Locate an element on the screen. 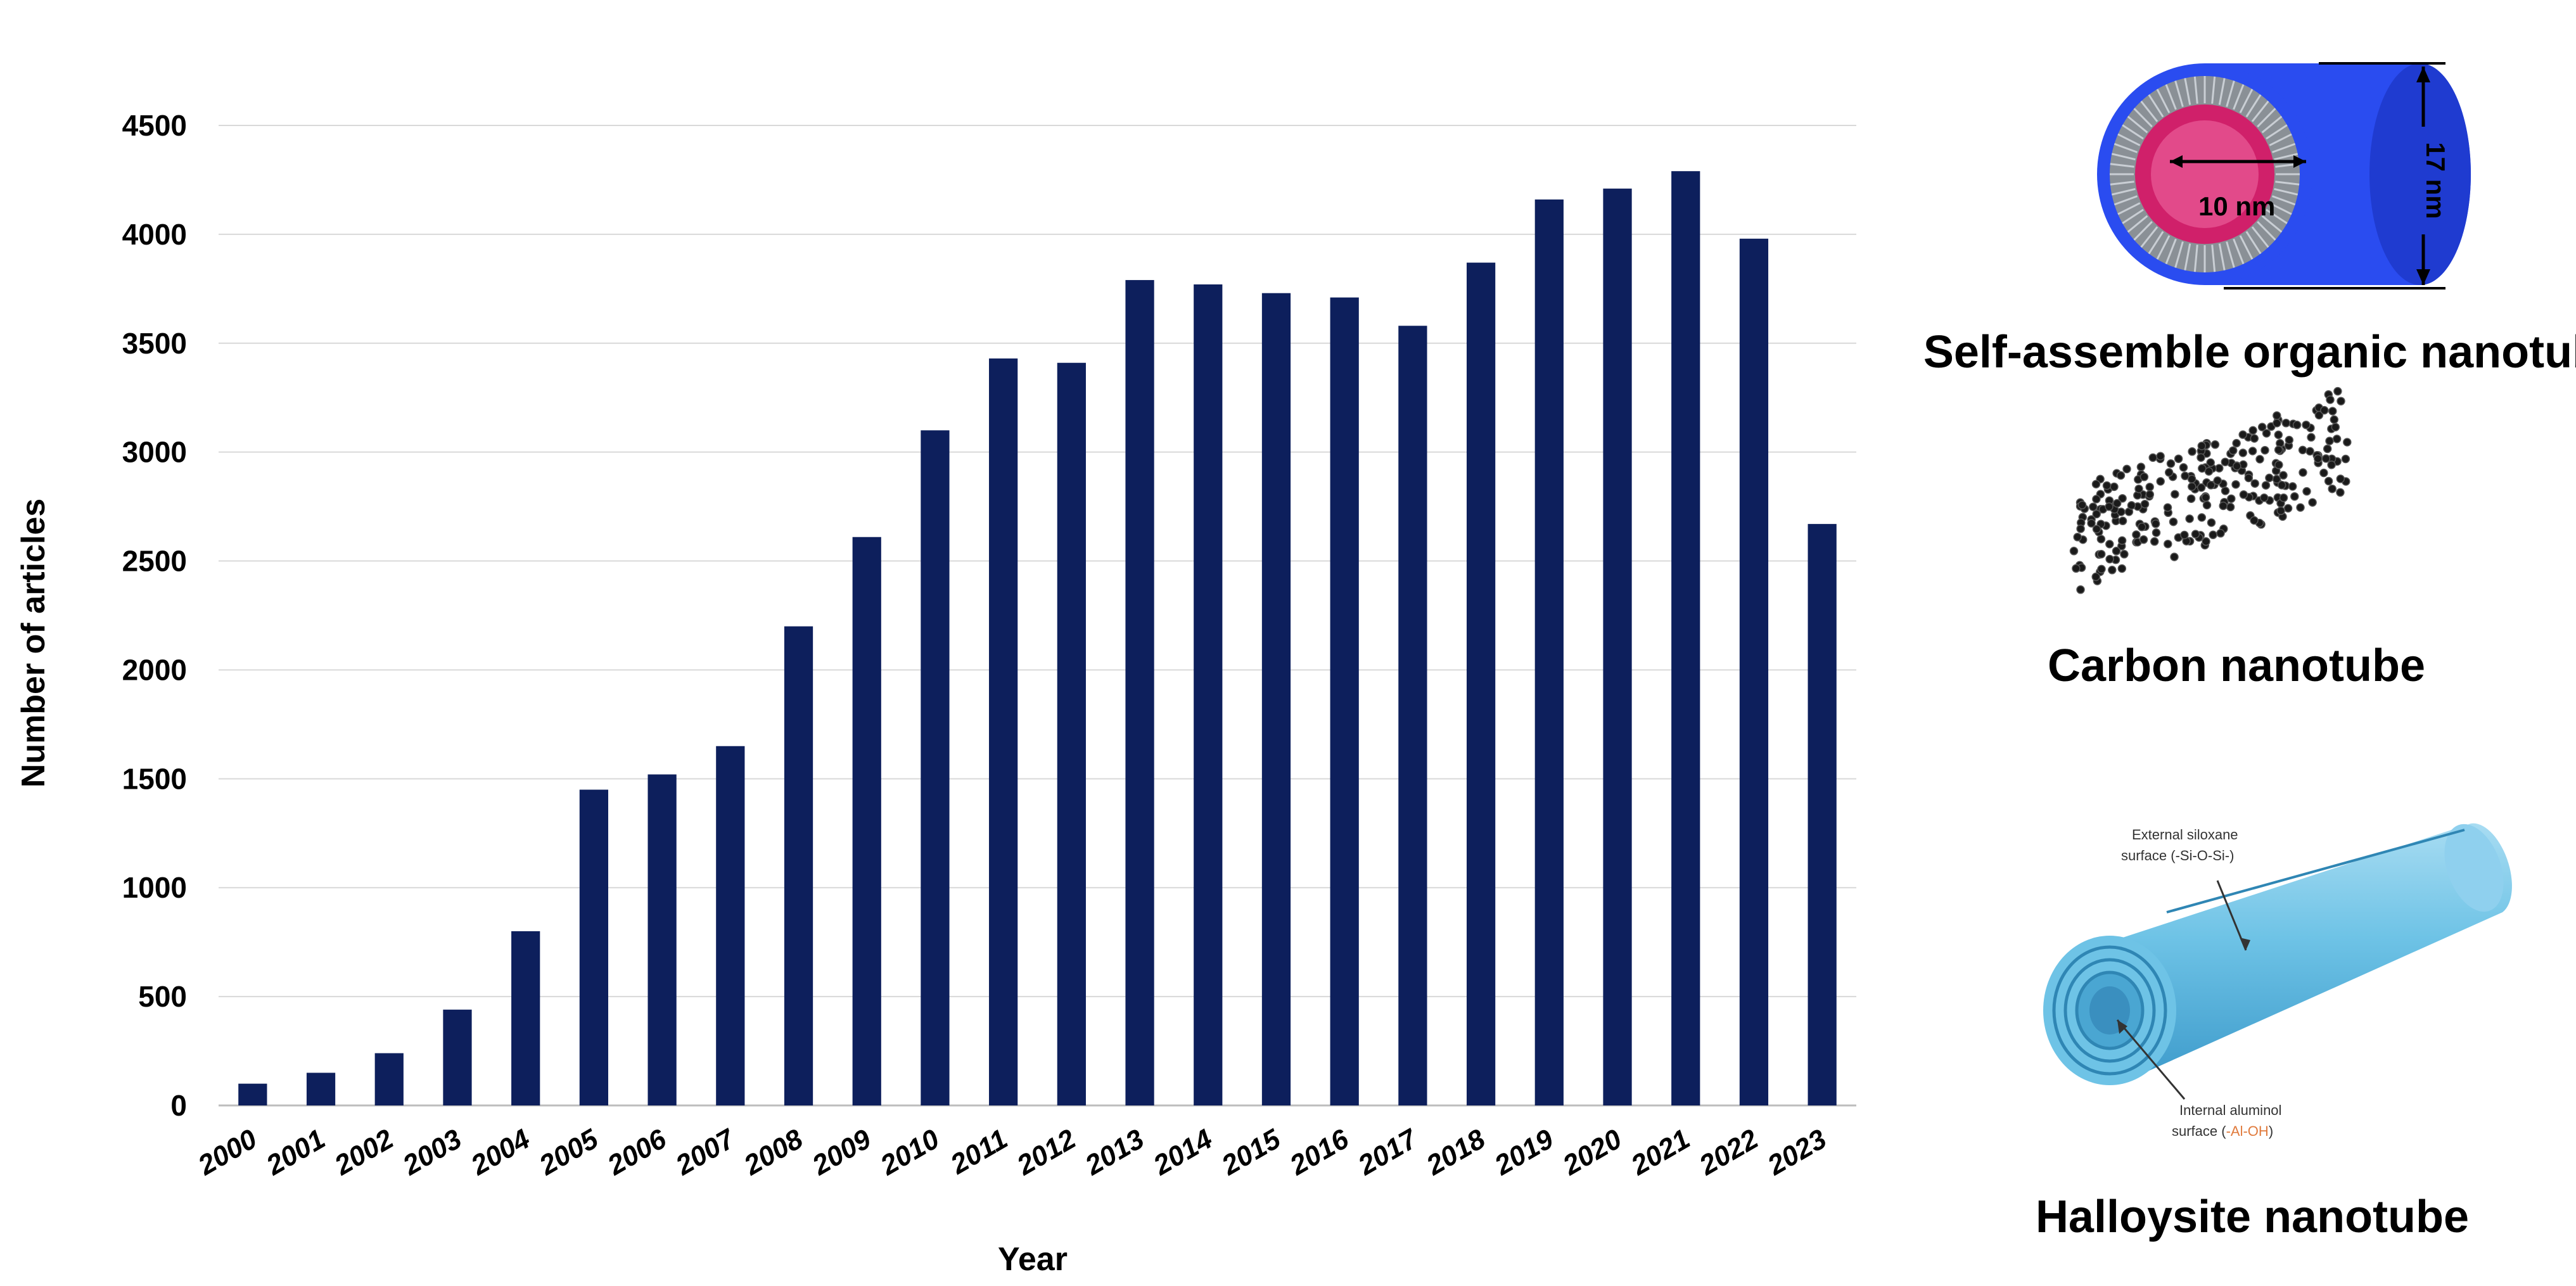 This screenshot has height=1286, width=2576. x-tick-label: 2023 is located at coordinates (1797, 1152).